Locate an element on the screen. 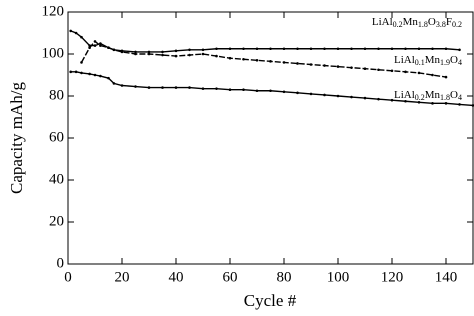 The width and height of the screenshot is (474, 316). series-label-part: LiAl is located at coordinates (404, 60).